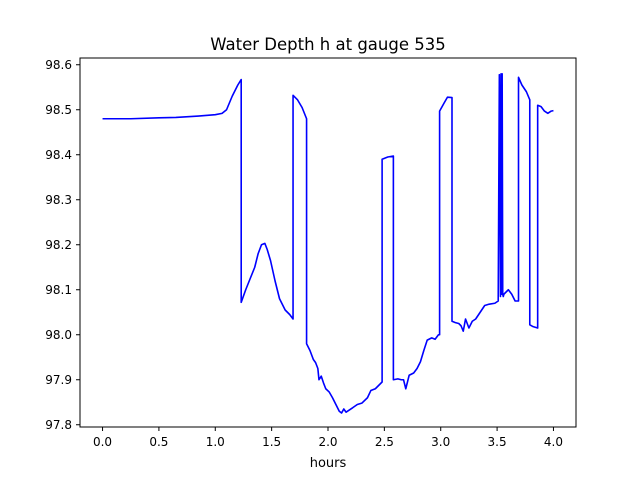 This screenshot has width=640, height=480. Describe the element at coordinates (58, 290) in the screenshot. I see `y-tick-label: 98.1` at that location.